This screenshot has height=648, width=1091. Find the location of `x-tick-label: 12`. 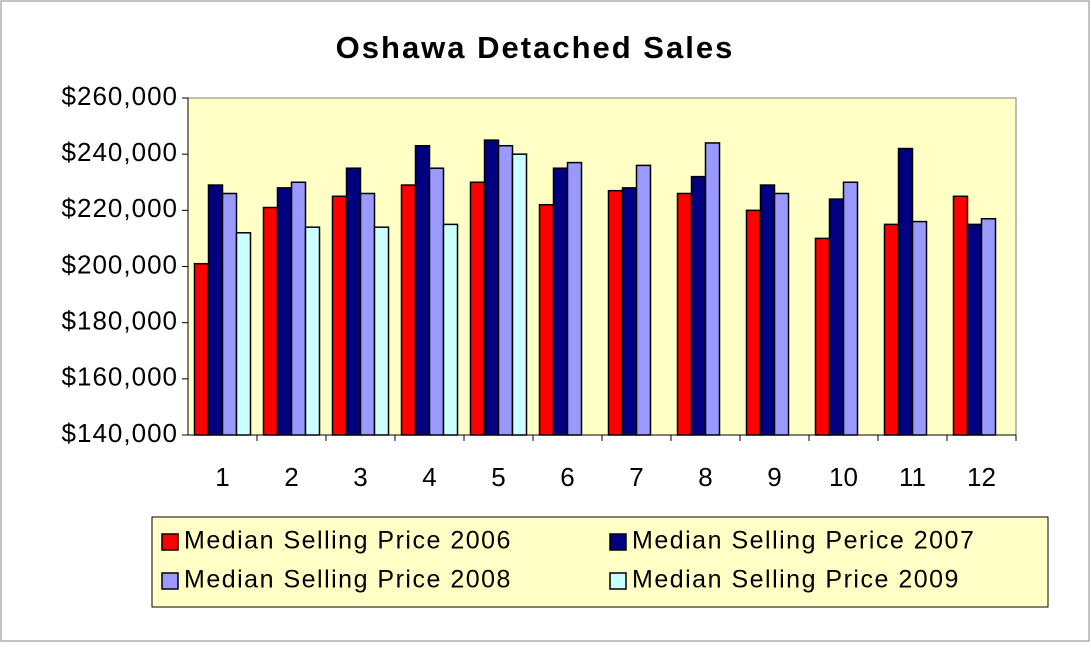

x-tick-label: 12 is located at coordinates (981, 477).